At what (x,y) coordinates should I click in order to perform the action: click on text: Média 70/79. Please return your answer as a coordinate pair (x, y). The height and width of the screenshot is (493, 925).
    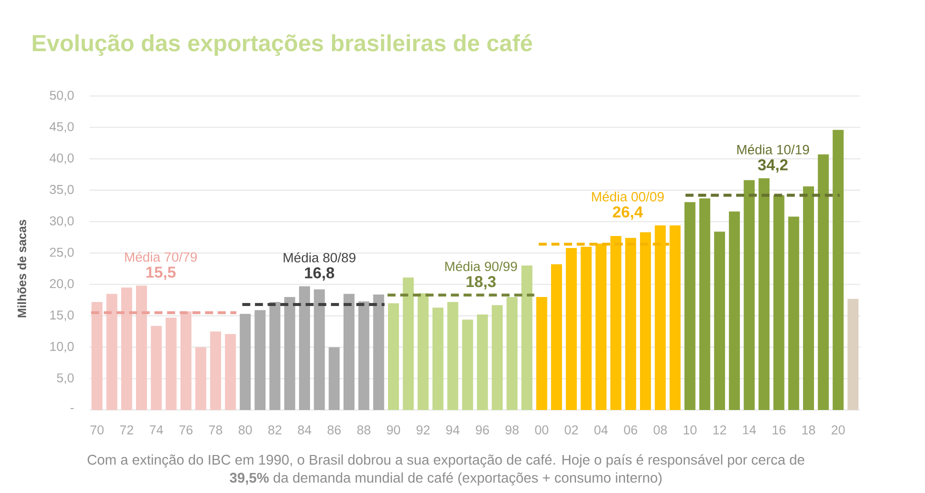
    Looking at the image, I should click on (161, 257).